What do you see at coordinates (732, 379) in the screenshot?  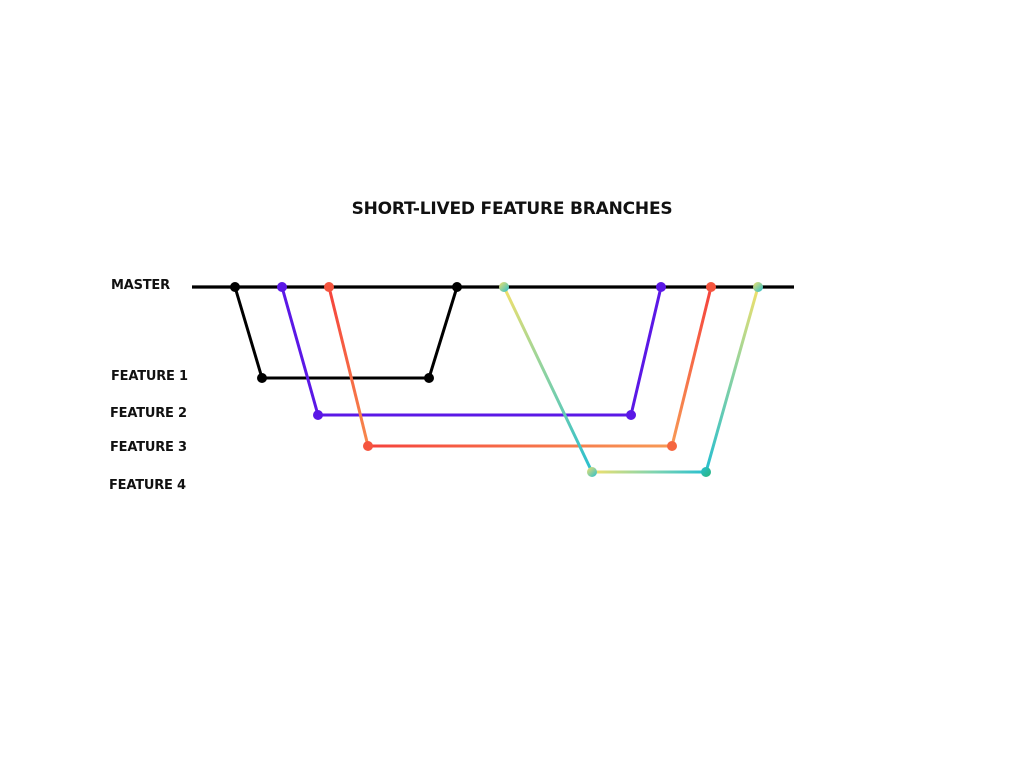 I see `feature-4-merge-line` at bounding box center [732, 379].